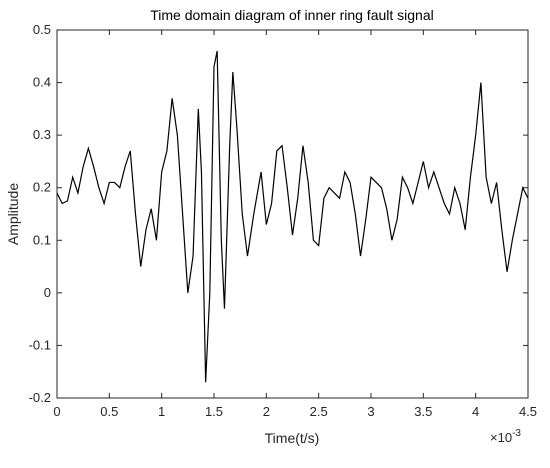 The width and height of the screenshot is (550, 468). I want to click on x-tick-label: 3.5, so click(423, 411).